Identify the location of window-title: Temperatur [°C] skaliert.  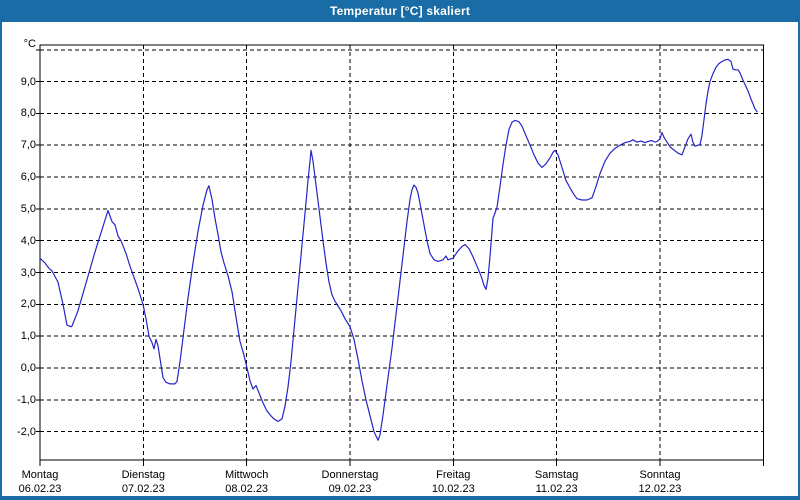
(400, 11).